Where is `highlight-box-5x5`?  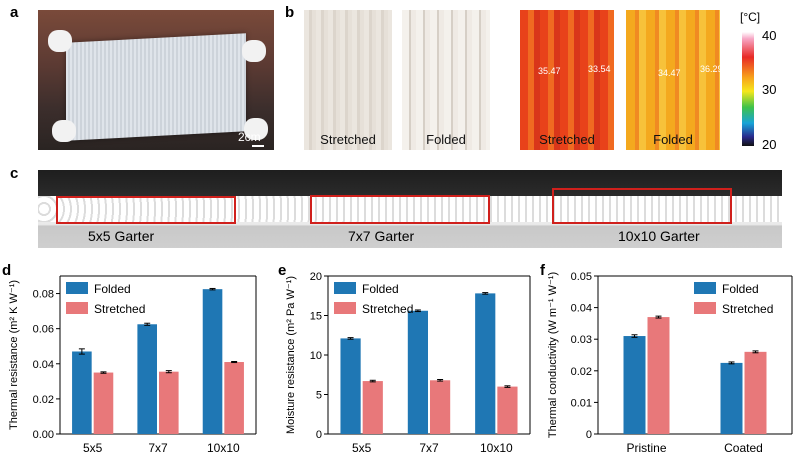 highlight-box-5x5 is located at coordinates (146, 210).